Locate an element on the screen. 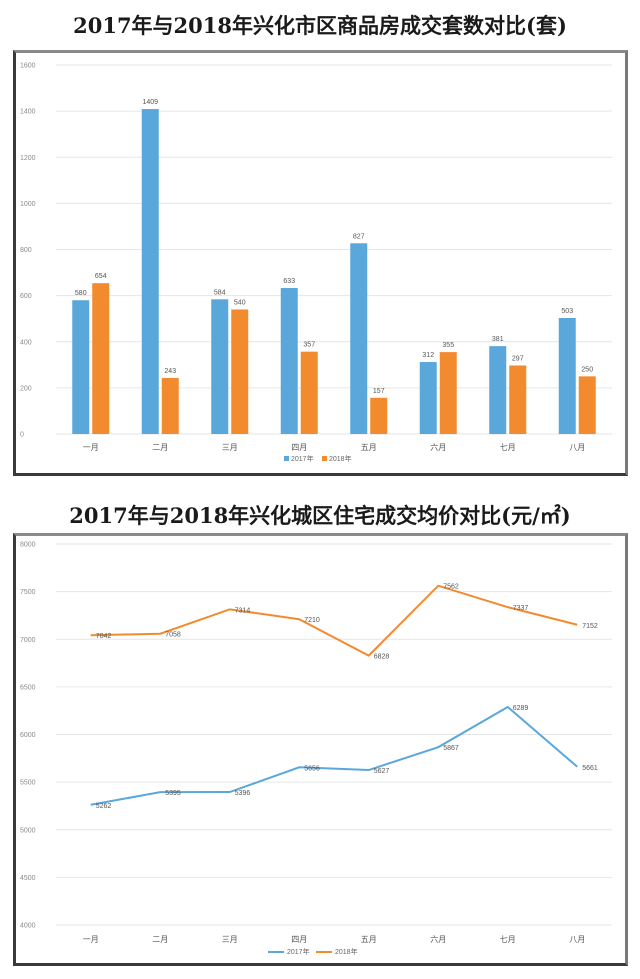 The width and height of the screenshot is (640, 979). data-label: 503 is located at coordinates (567, 311).